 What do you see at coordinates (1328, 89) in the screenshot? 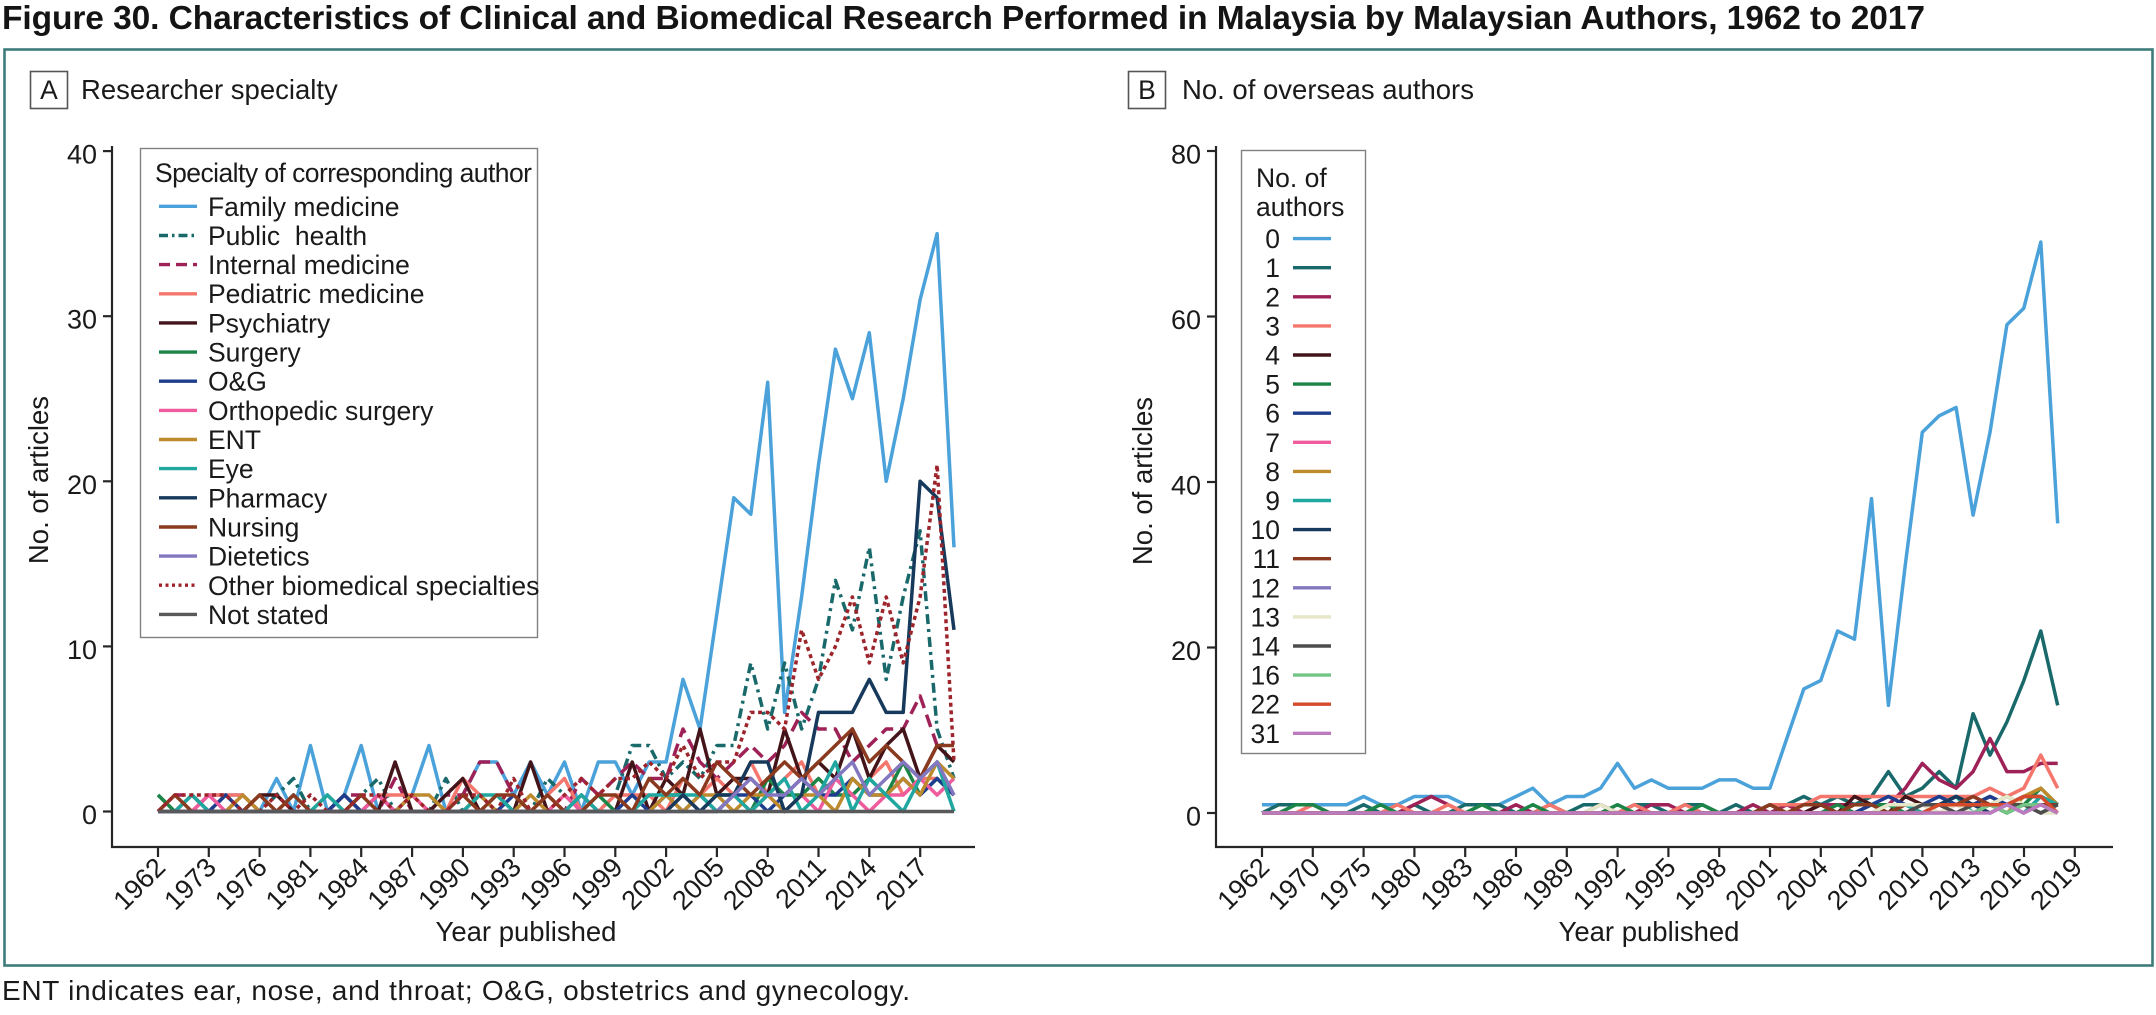
I see `svg-text: No. of overseas authors` at bounding box center [1328, 89].